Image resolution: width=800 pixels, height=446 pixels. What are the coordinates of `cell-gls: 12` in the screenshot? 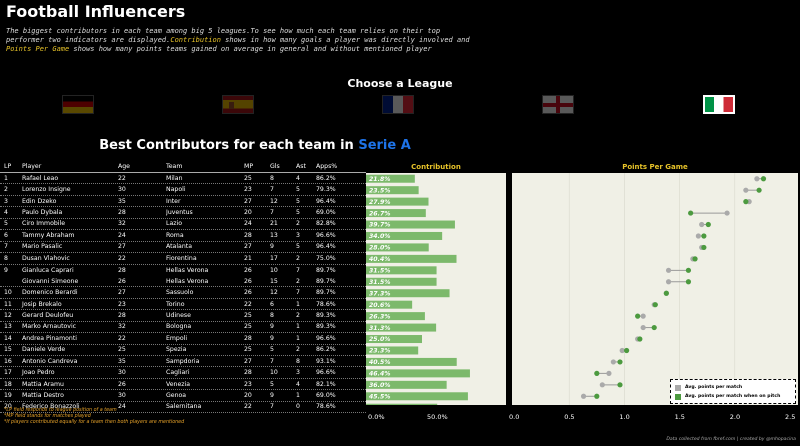 It's located at (274, 293).